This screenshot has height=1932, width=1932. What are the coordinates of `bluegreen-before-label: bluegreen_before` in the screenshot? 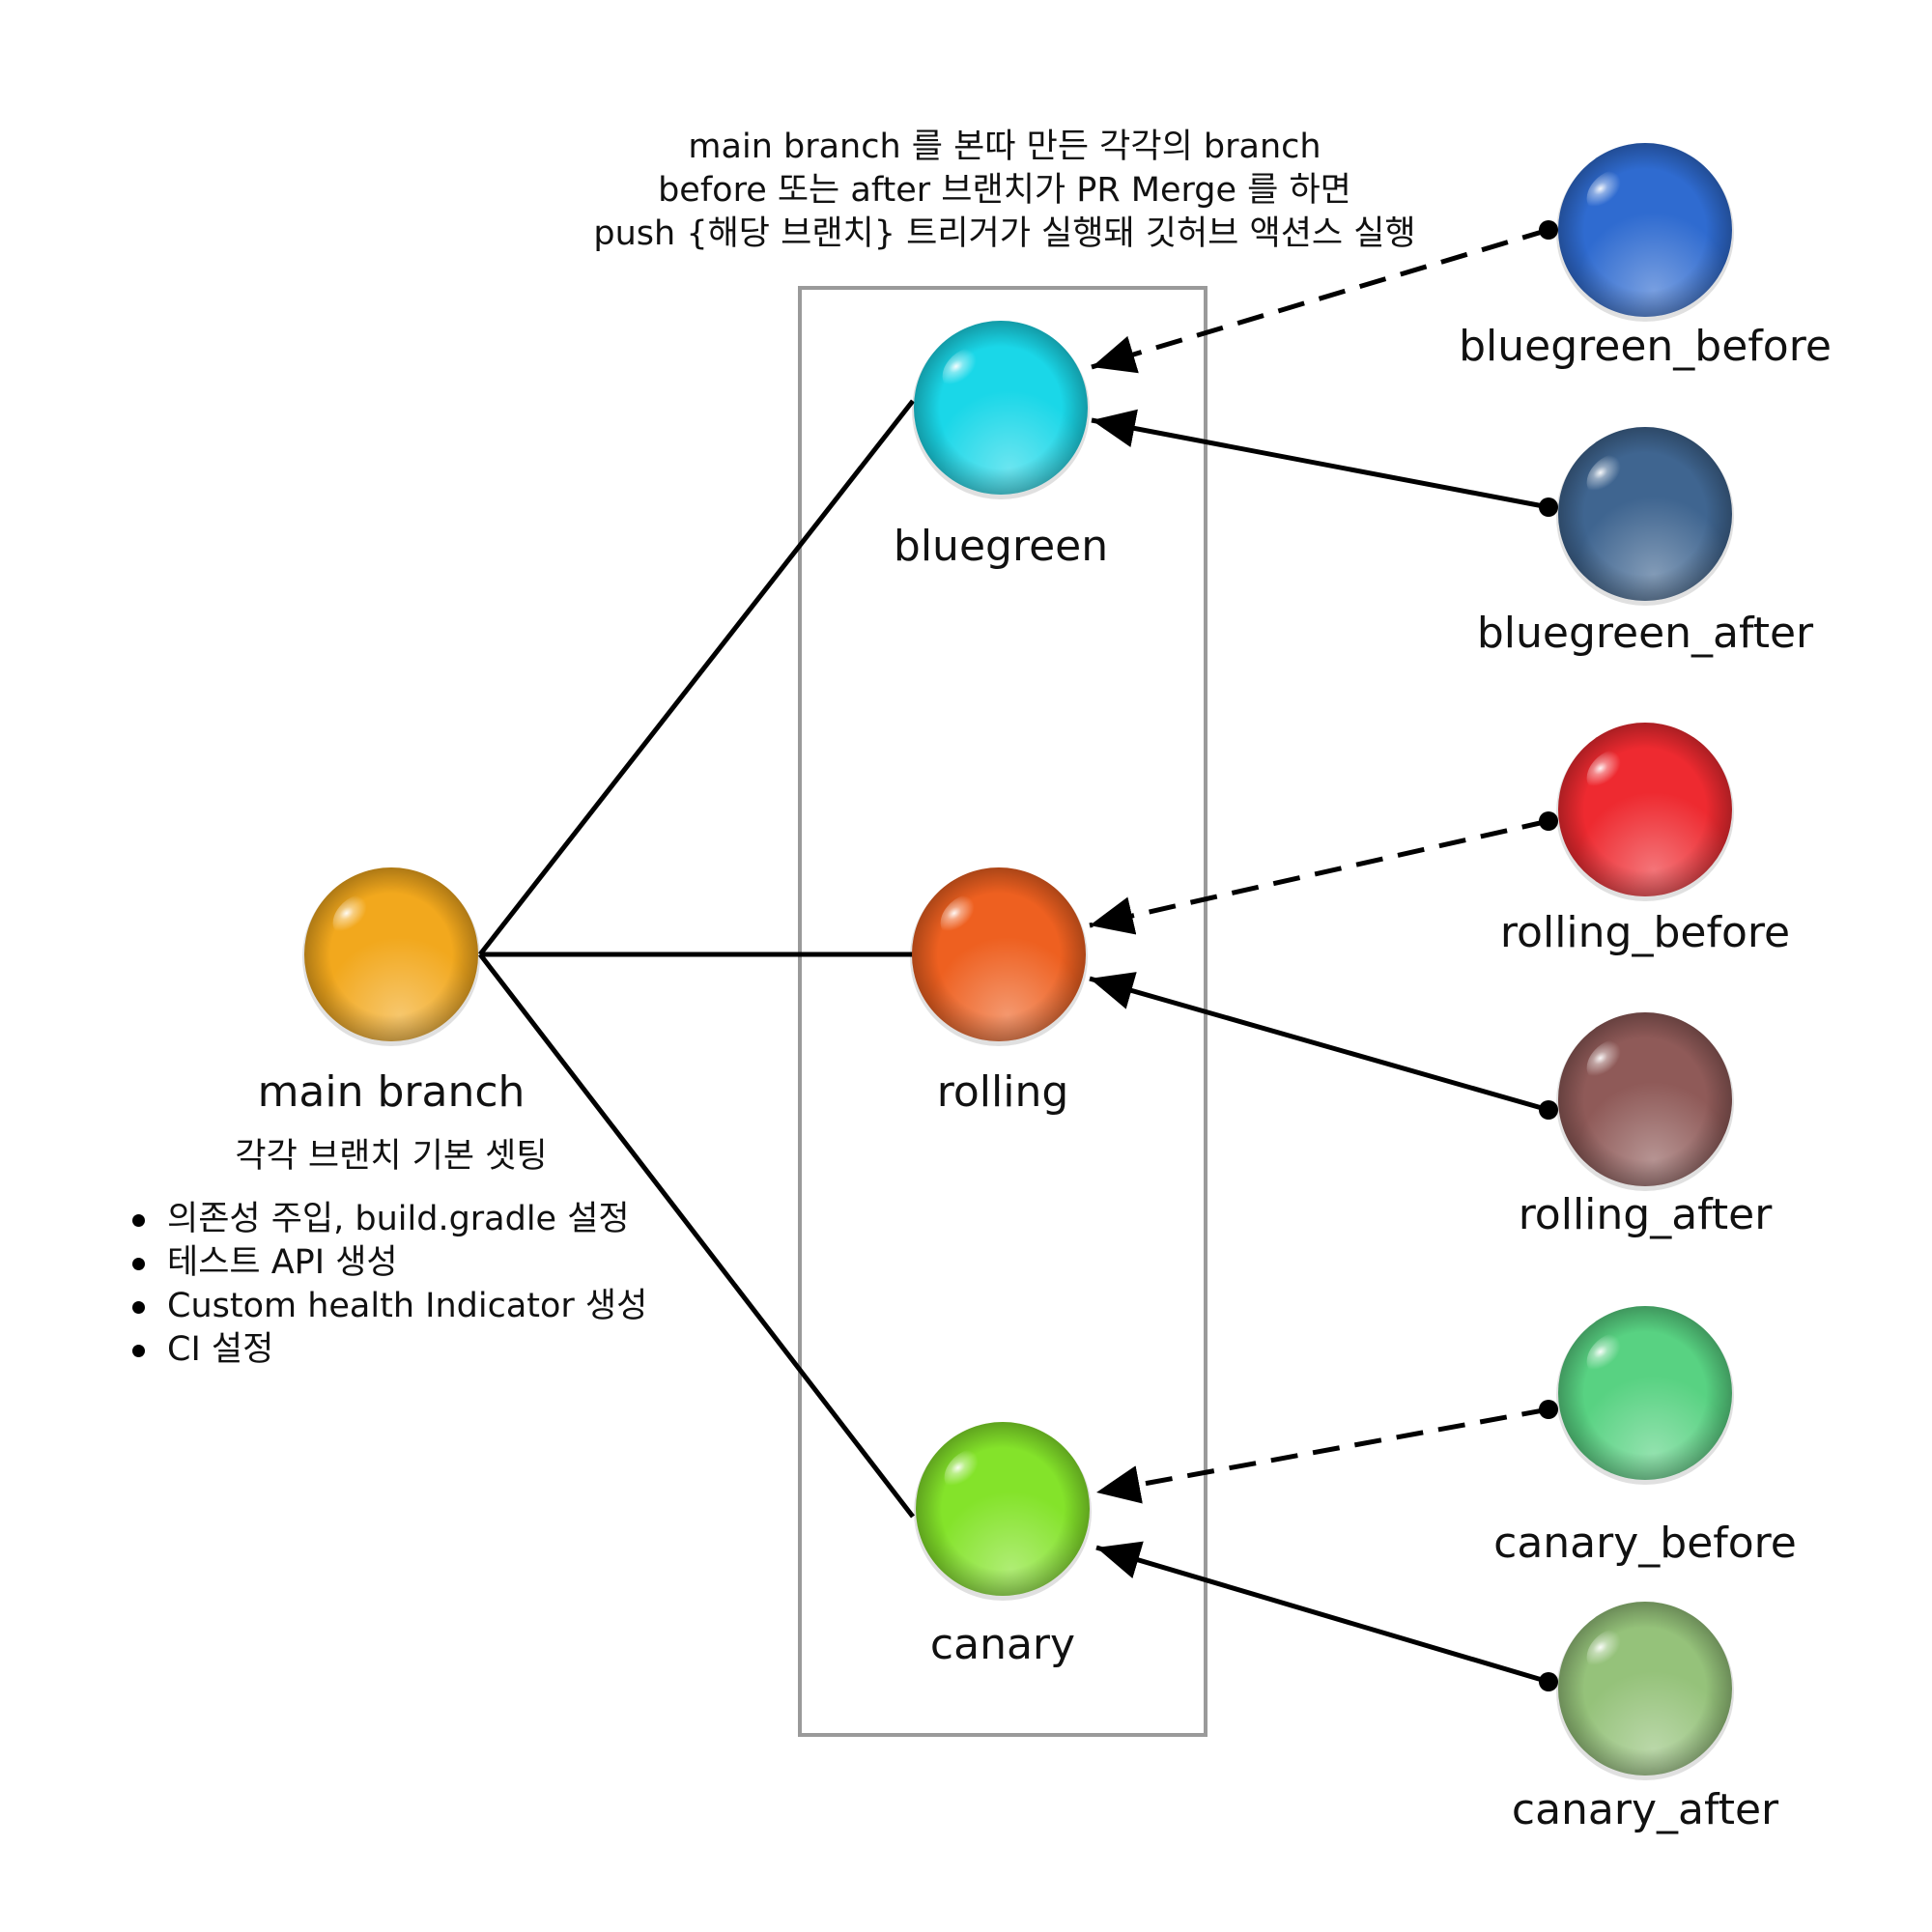 It's located at (1645, 346).